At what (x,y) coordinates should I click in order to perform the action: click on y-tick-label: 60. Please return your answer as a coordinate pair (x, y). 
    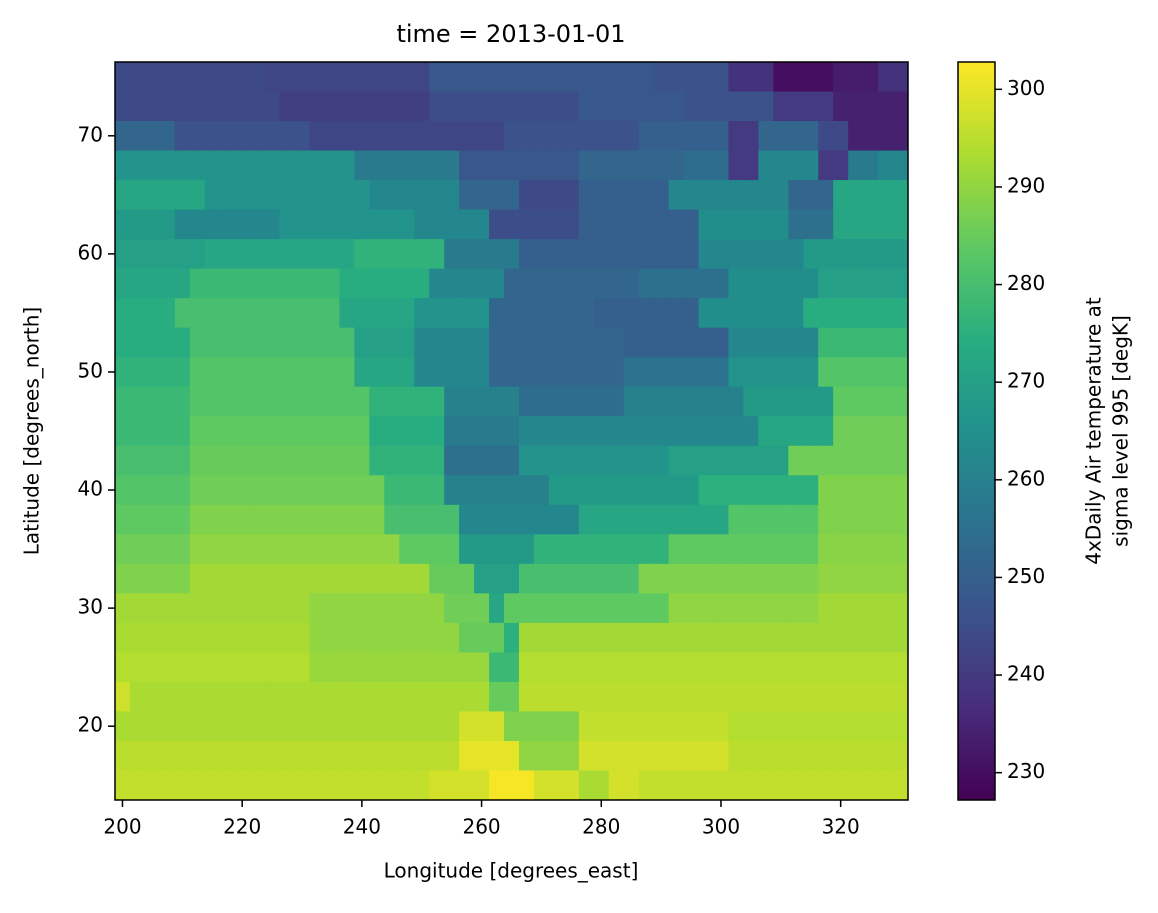
    Looking at the image, I should click on (90, 252).